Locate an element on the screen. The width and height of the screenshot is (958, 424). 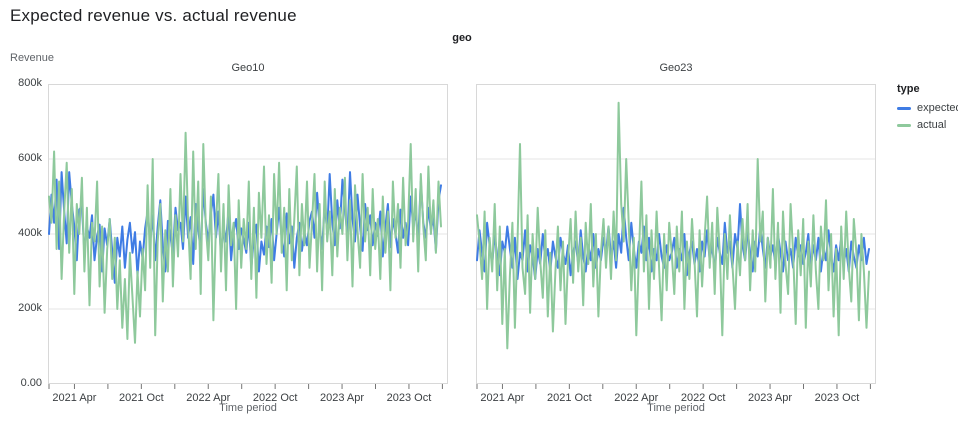
facet-header: geo is located at coordinates (462, 38).